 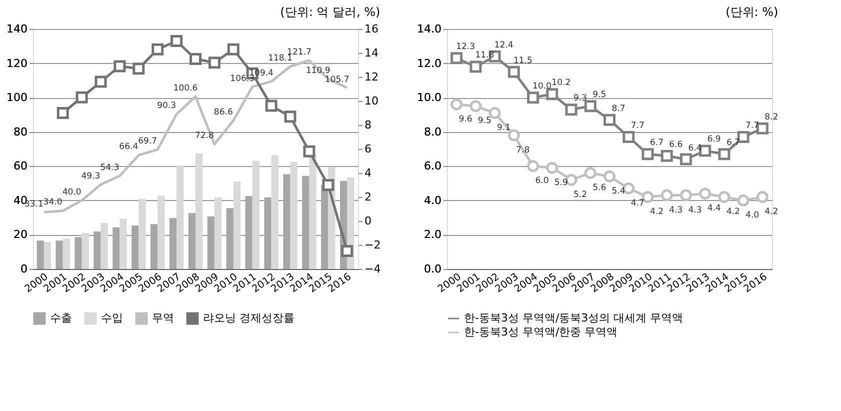 I want to click on y-tick-label: 100, so click(x=17, y=97).